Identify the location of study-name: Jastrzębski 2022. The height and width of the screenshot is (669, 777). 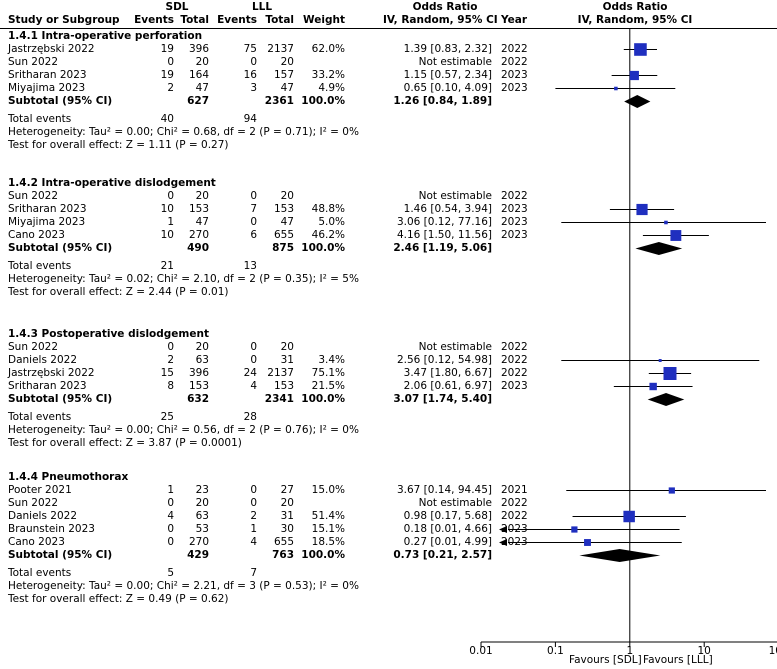
(51, 49).